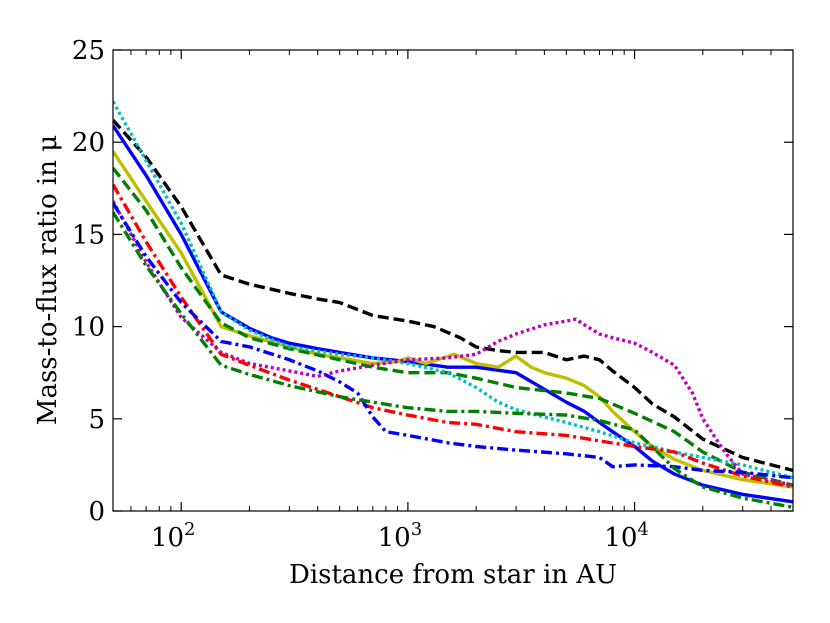  What do you see at coordinates (48, 280) in the screenshot?
I see `y-axis-title: Mass-to-flux ratio in μ` at bounding box center [48, 280].